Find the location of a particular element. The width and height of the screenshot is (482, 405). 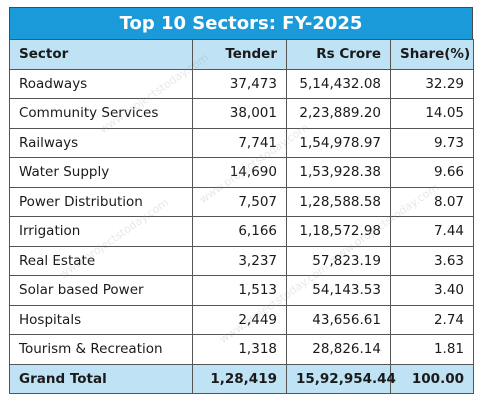

tender-cell: 37,473 is located at coordinates (239, 83).